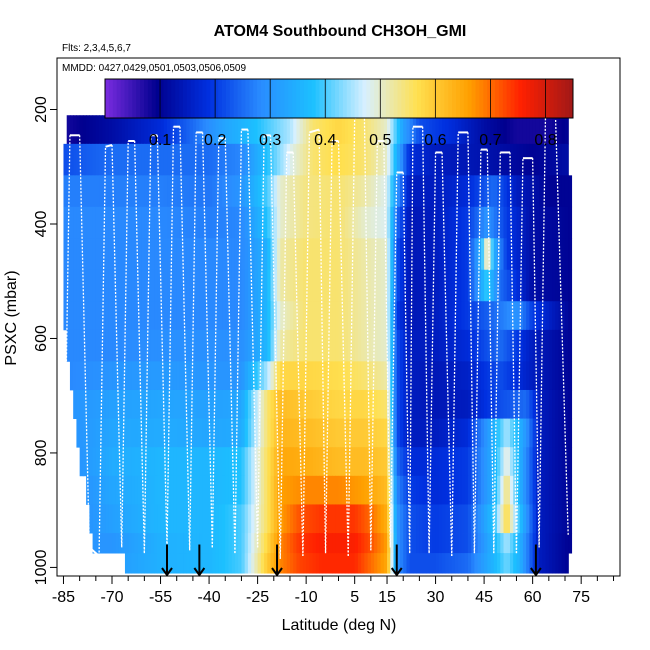 Image resolution: width=650 pixels, height=650 pixels. I want to click on flight-track-segment, so click(253, 338).